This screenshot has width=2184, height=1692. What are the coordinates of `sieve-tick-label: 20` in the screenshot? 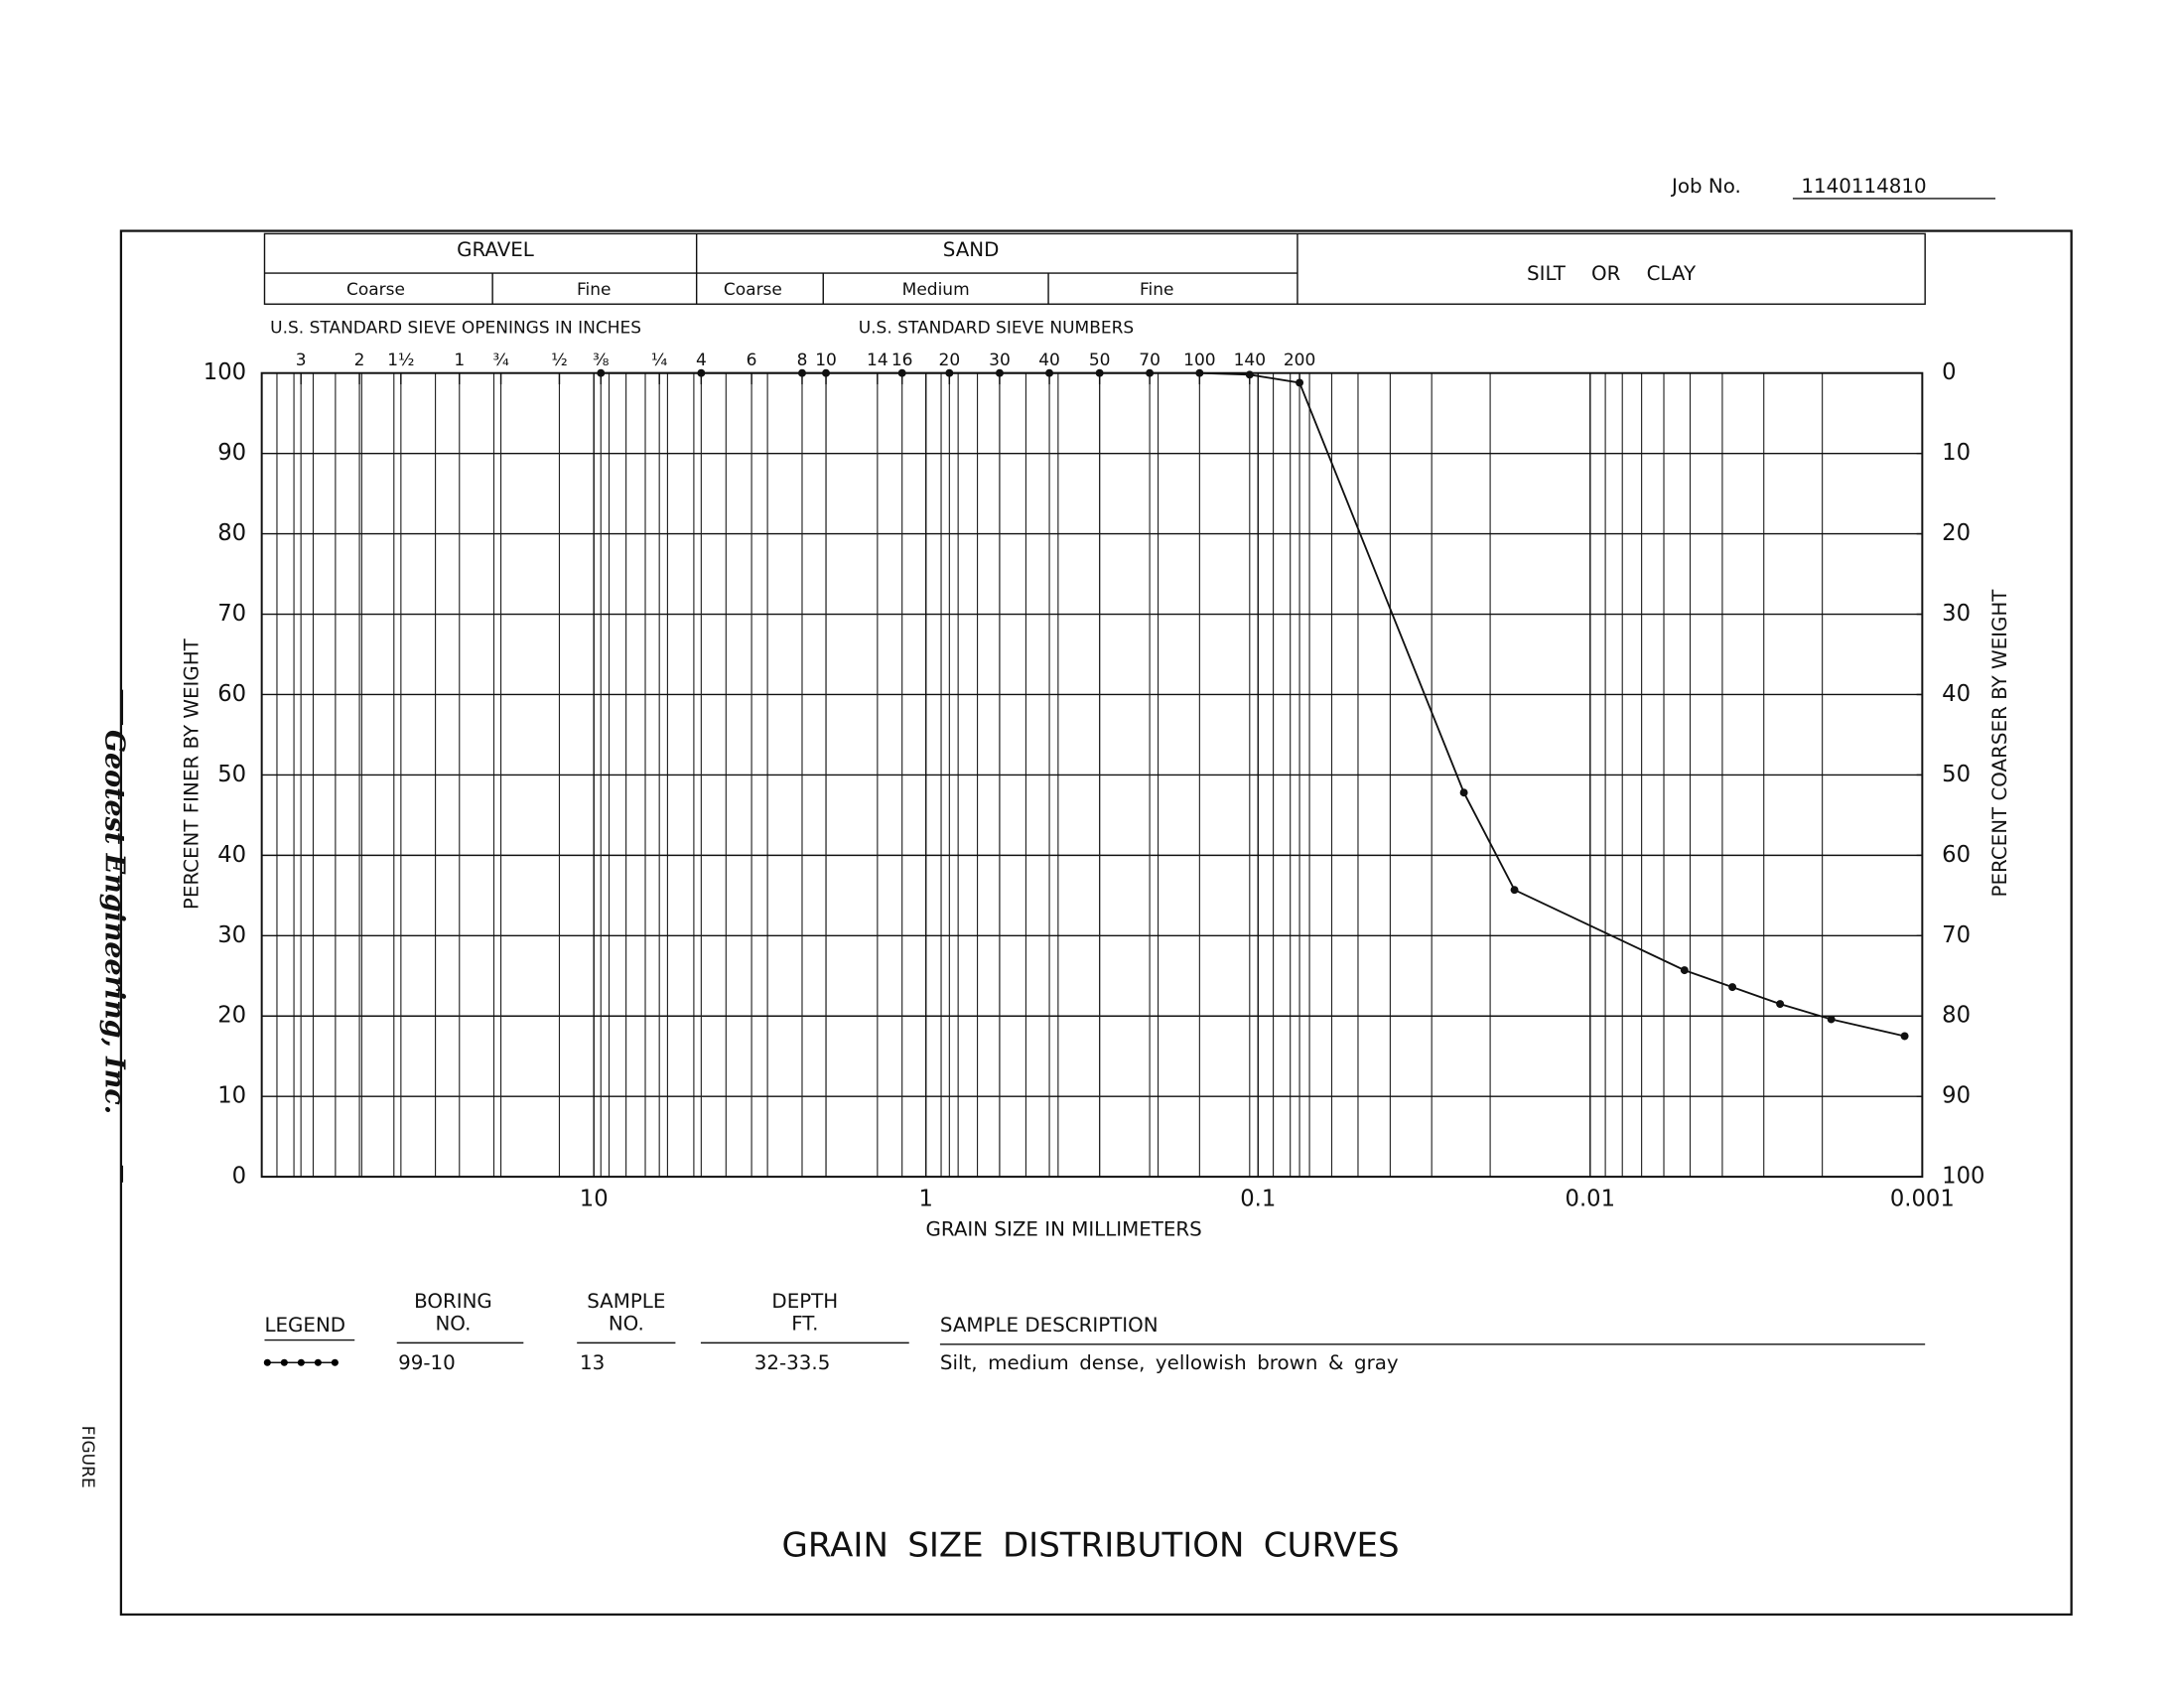 It's located at (950, 360).